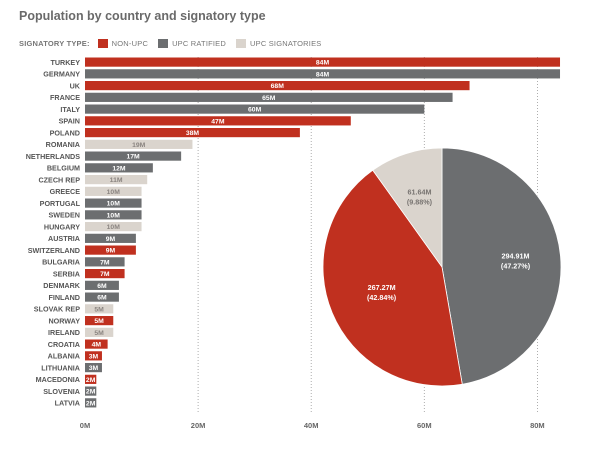 This screenshot has width=591, height=455. I want to click on value-label-ireland: 5M, so click(99, 333).